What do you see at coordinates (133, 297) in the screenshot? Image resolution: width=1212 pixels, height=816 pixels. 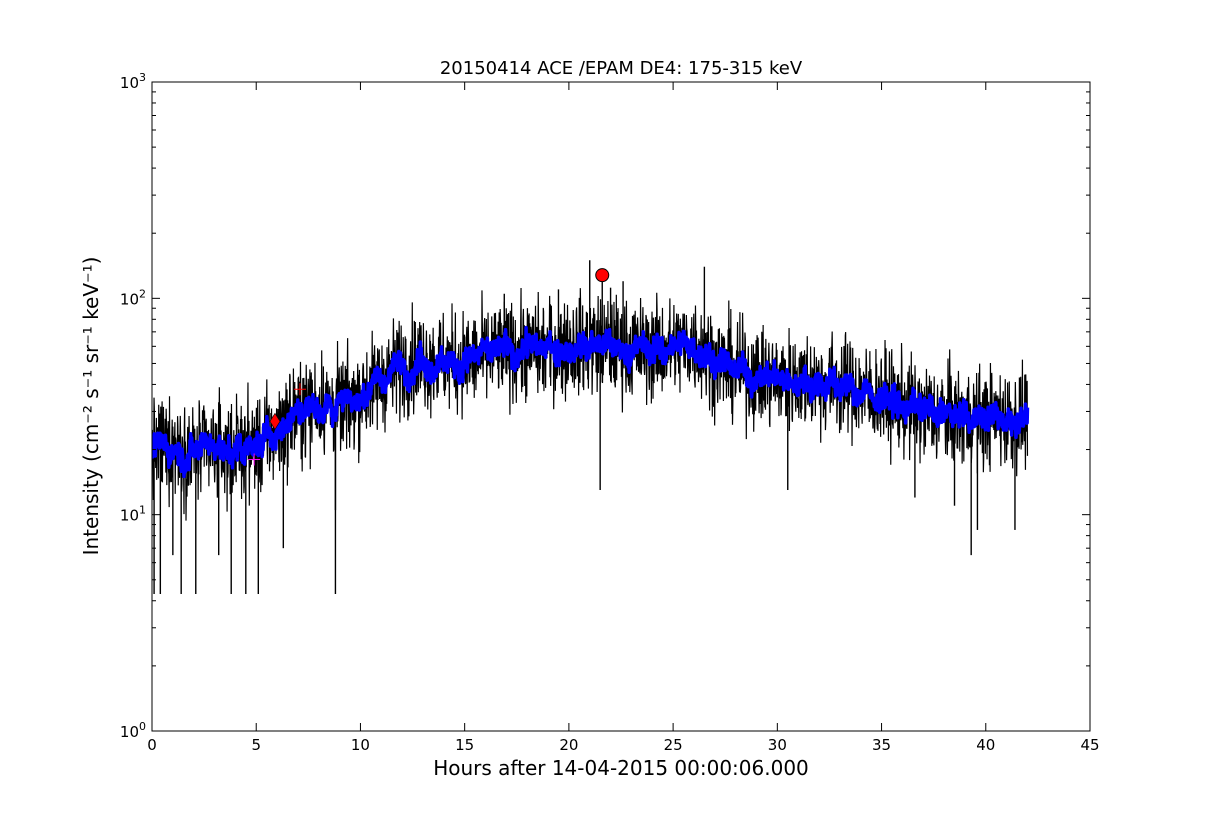 I see `y-tick-label: 10²` at bounding box center [133, 297].